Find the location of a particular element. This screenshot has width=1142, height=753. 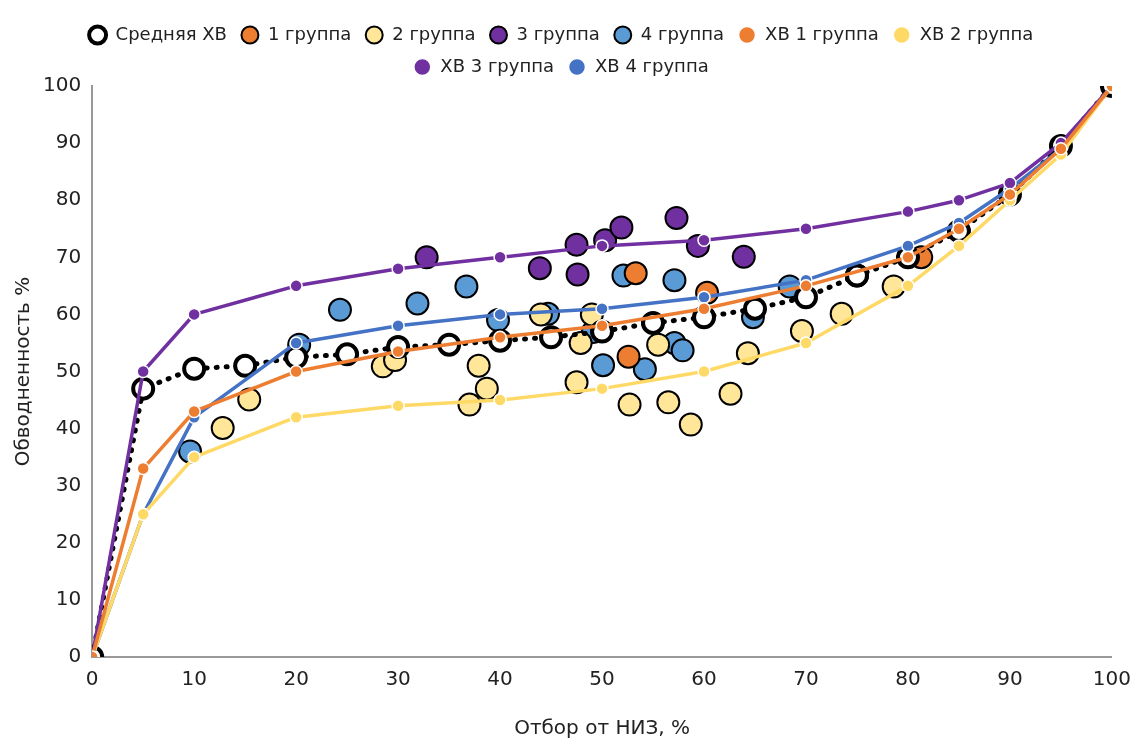

legend-label: 4 группа is located at coordinates (682, 33).